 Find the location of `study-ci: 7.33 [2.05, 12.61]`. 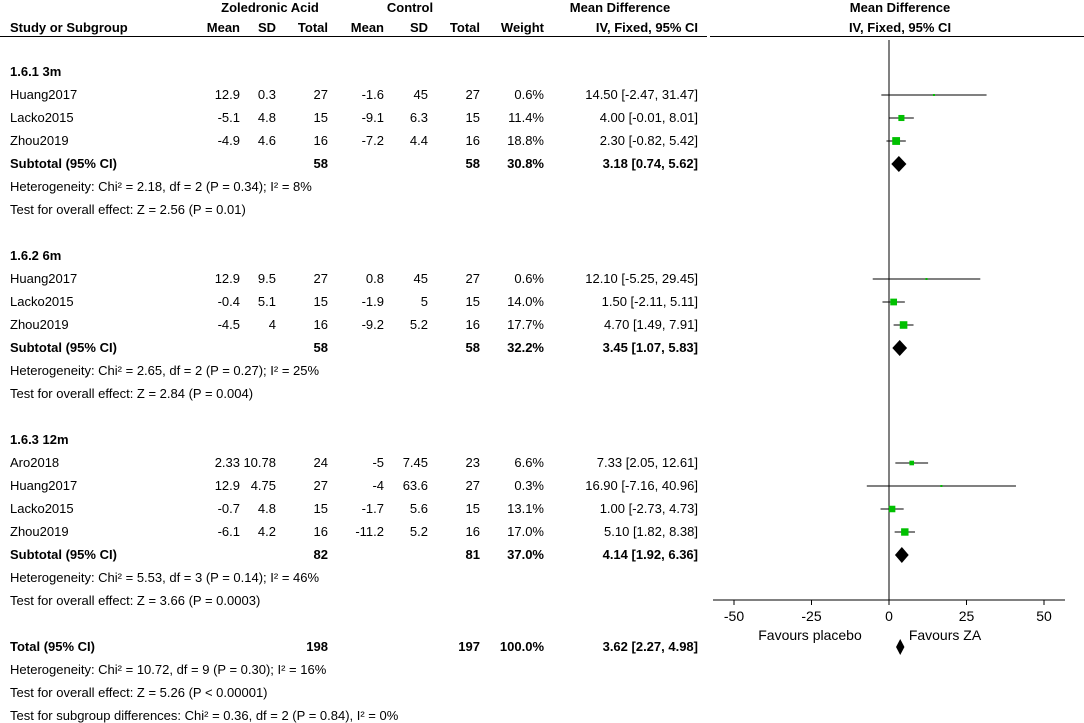

study-ci: 7.33 [2.05, 12.61] is located at coordinates (647, 462).